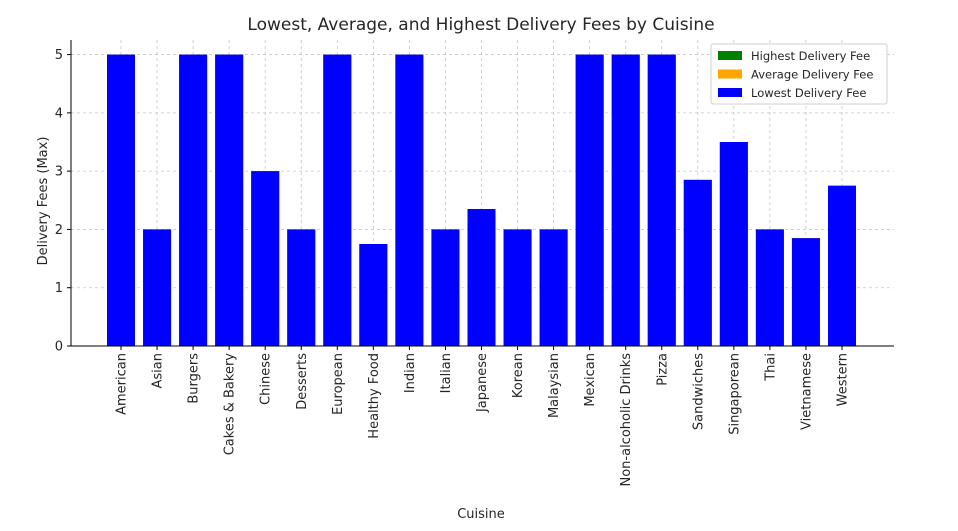  What do you see at coordinates (338, 384) in the screenshot?
I see `x-tick-label: European` at bounding box center [338, 384].